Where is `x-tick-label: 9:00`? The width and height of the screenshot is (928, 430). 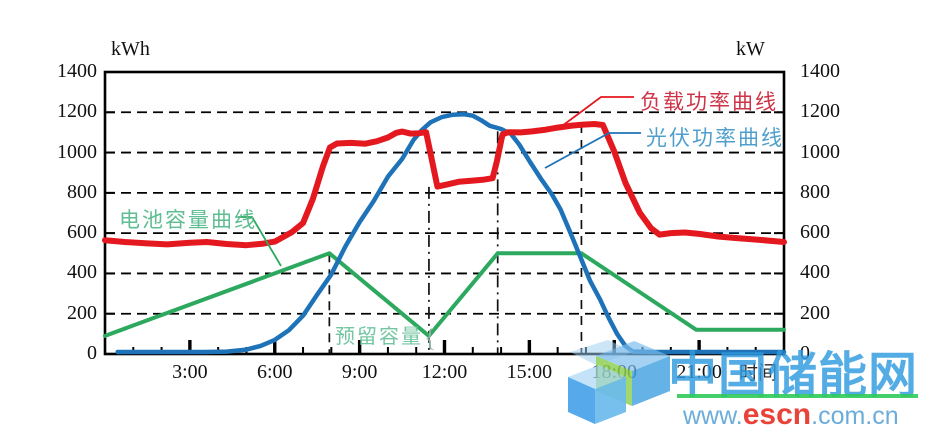 x-tick-label: 9:00 is located at coordinates (359, 372).